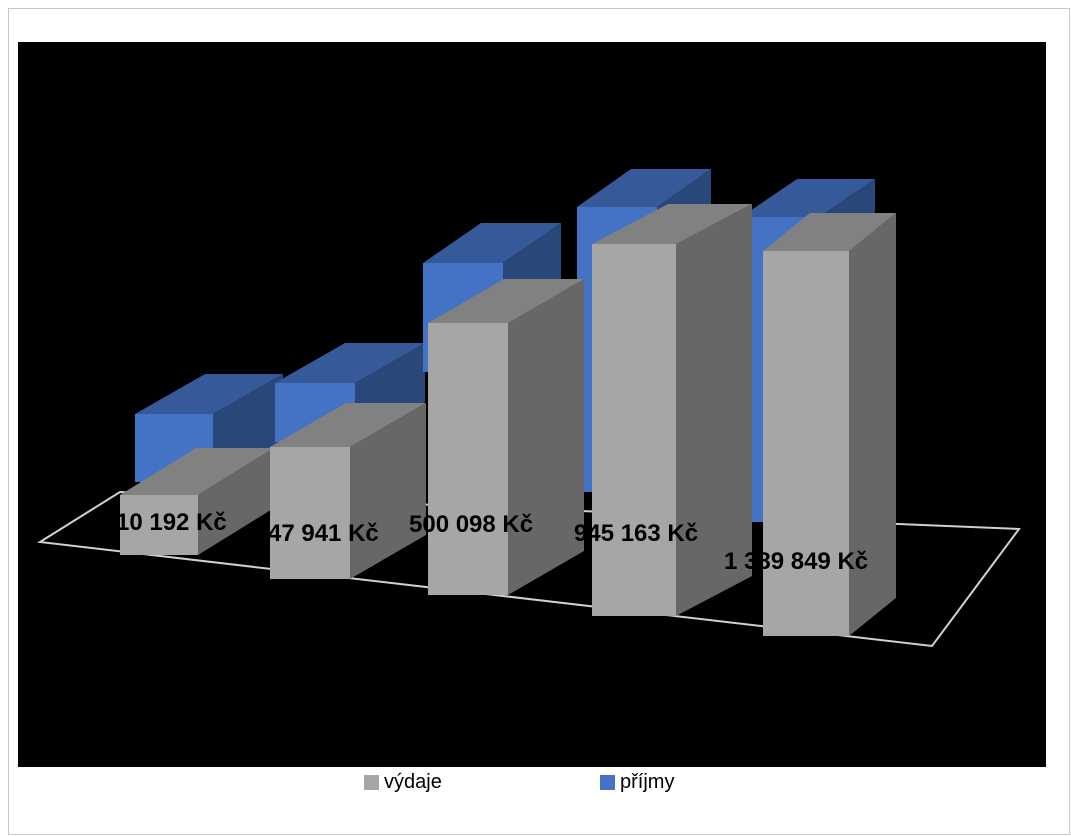  What do you see at coordinates (506, 301) in the screenshot?
I see `bar-vydaje-3-top` at bounding box center [506, 301].